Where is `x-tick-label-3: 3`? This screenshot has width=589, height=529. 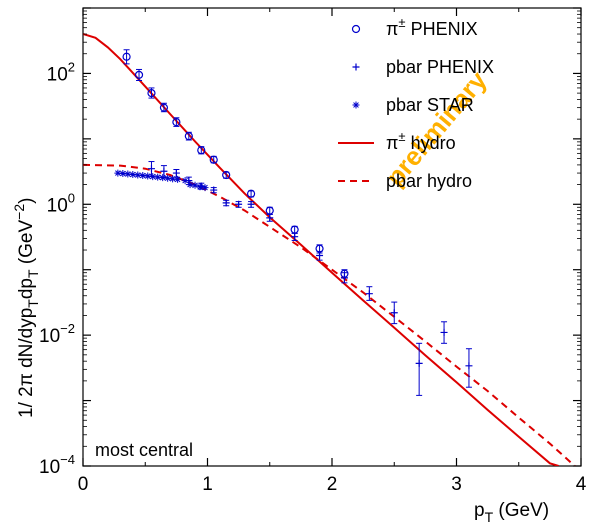
x-tick-label-3: 3 is located at coordinates (456, 484).